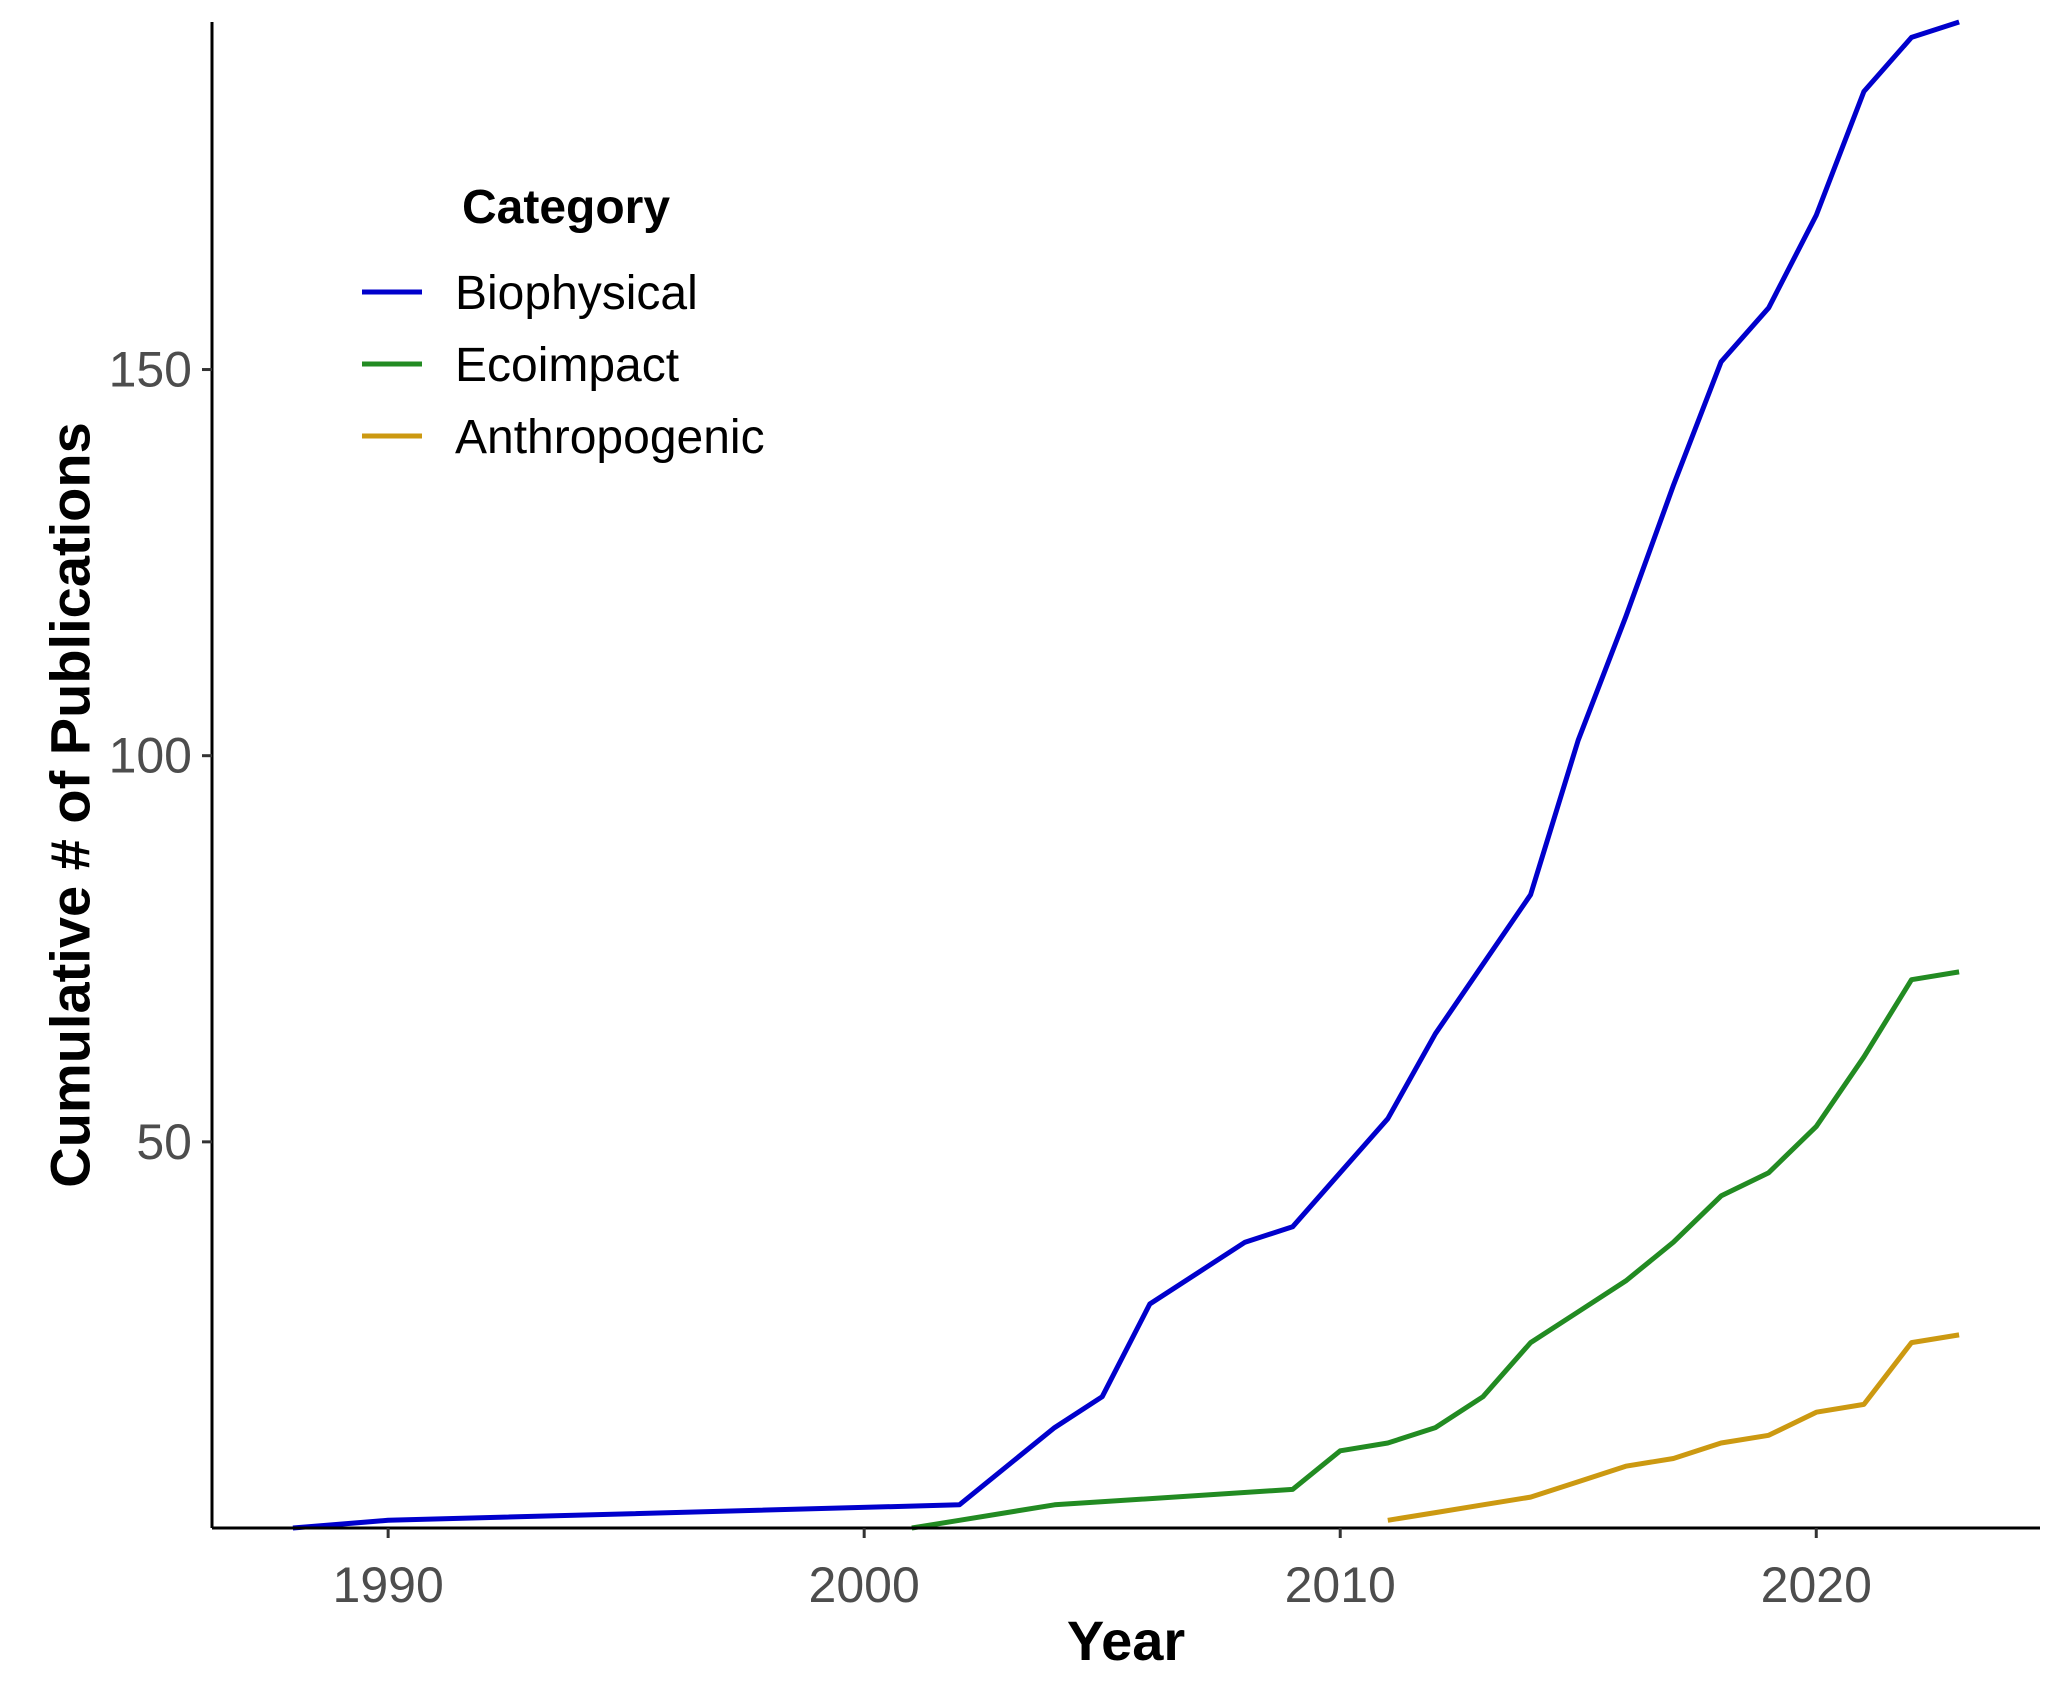 The width and height of the screenshot is (2054, 1691). I want to click on y-tick-label: 150, so click(150, 370).